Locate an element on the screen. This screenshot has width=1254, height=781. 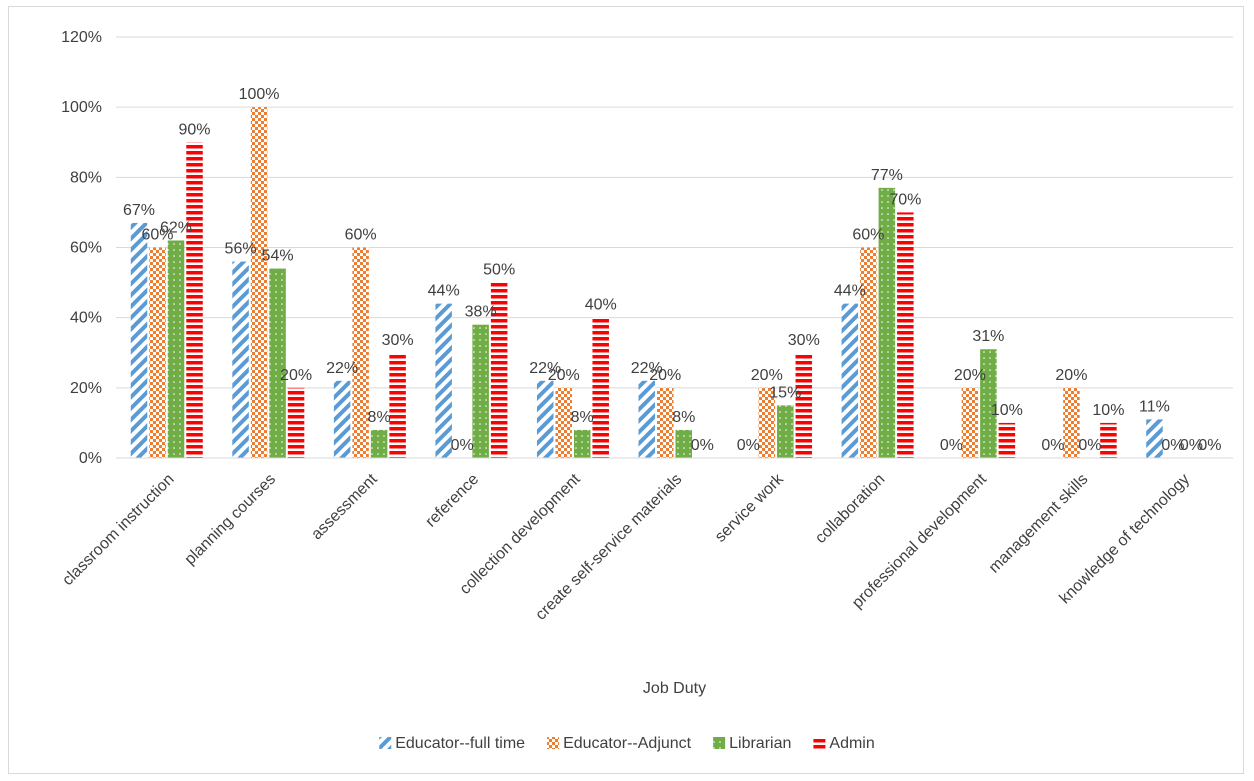
bar-librarian-classroom-instruction is located at coordinates (176, 349).